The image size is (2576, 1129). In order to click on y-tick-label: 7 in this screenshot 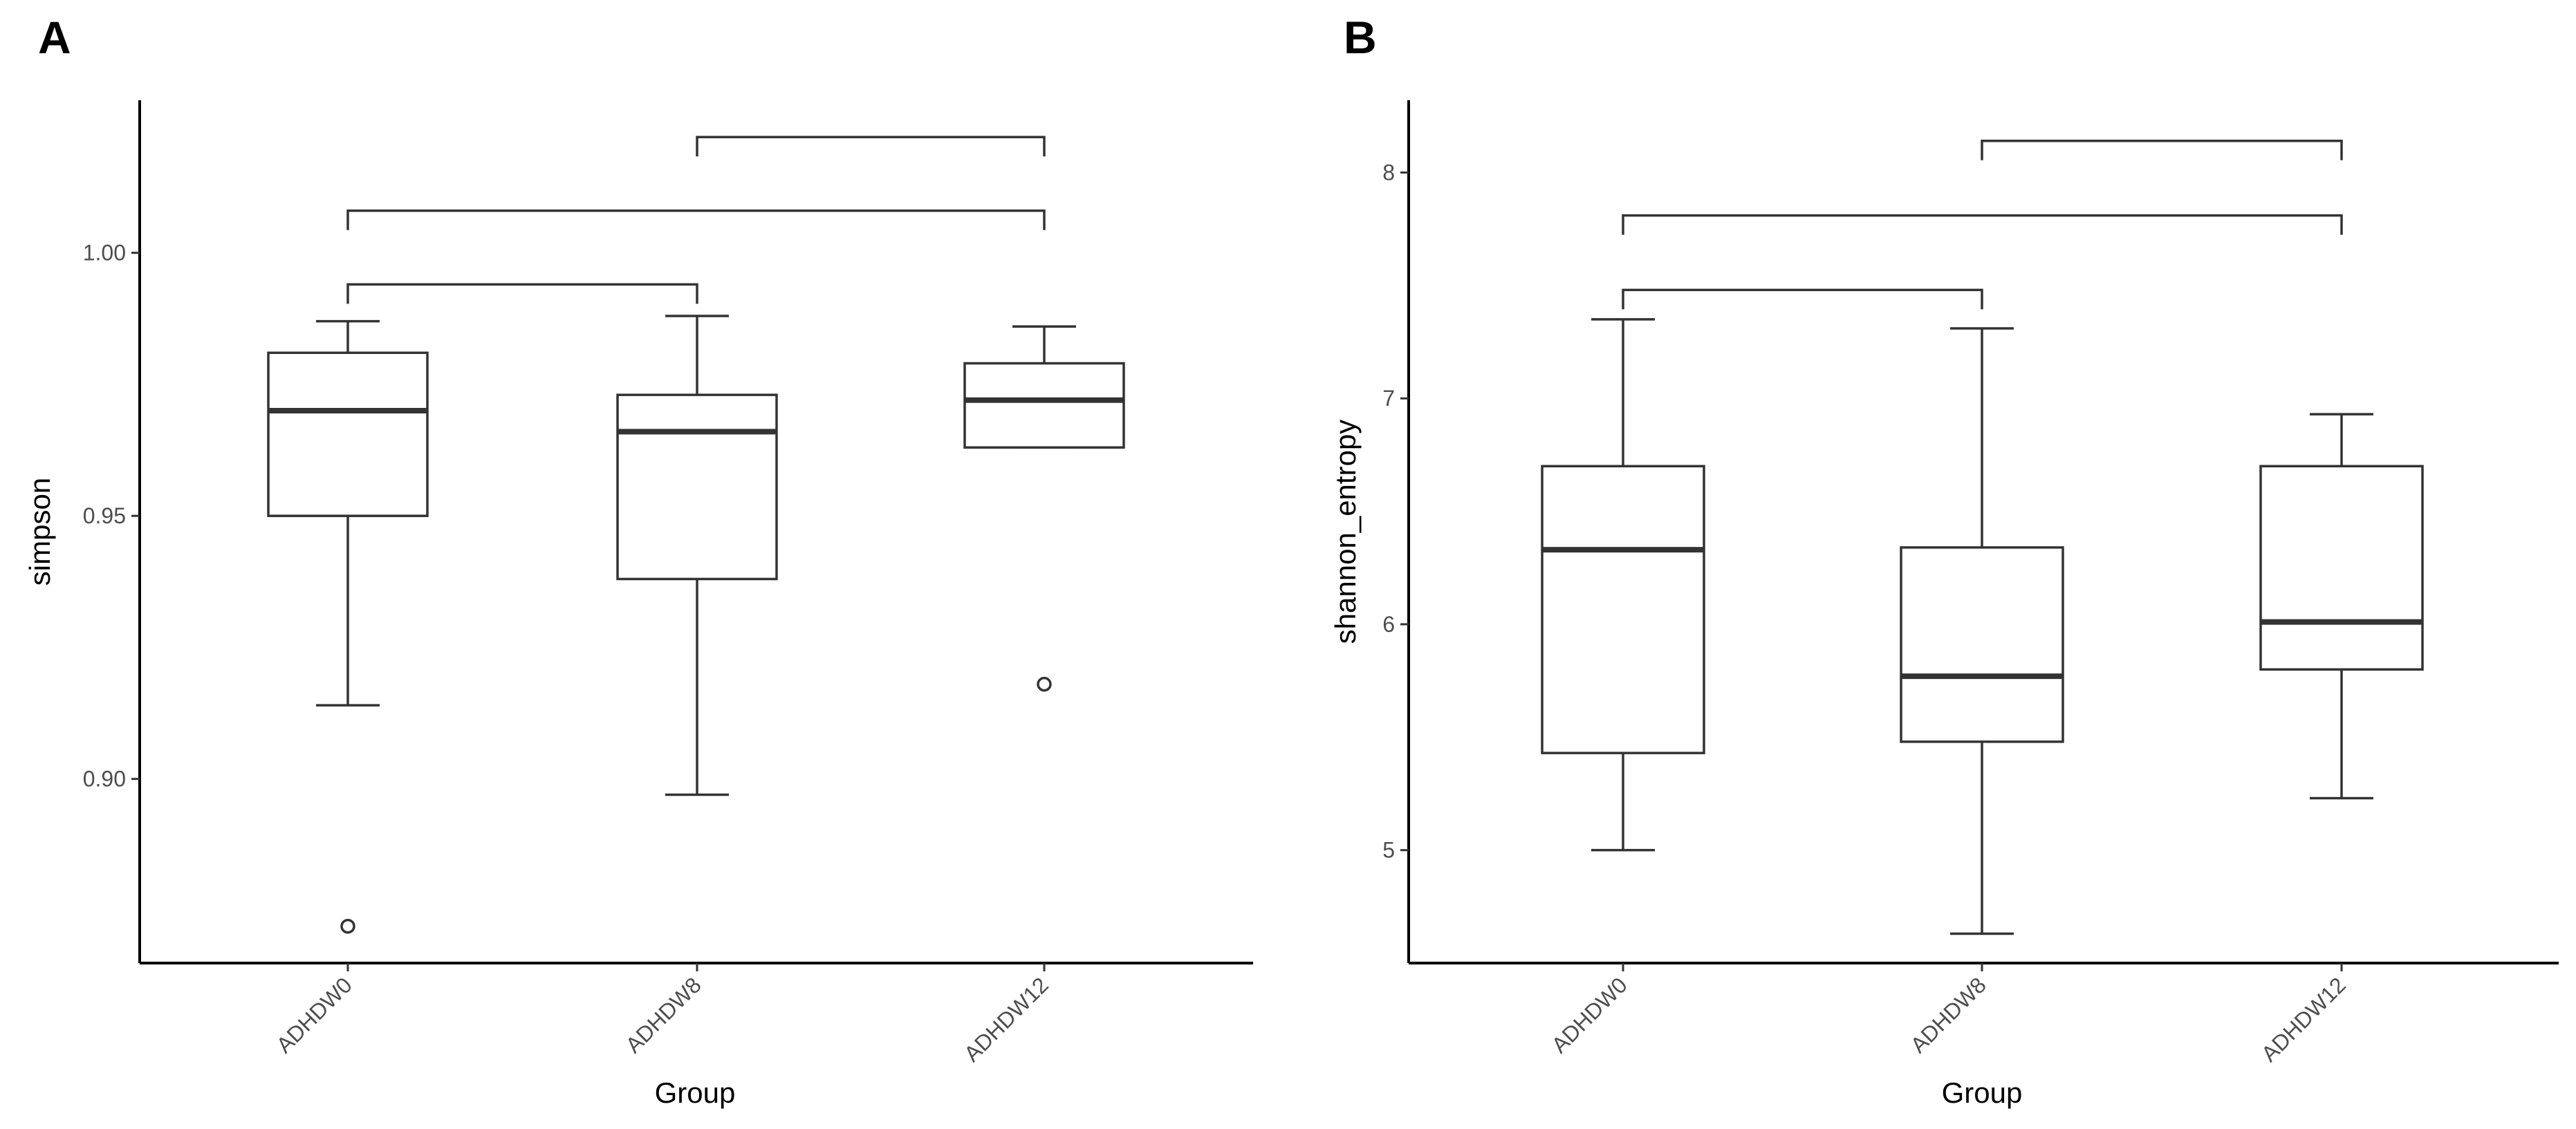, I will do `click(1389, 398)`.